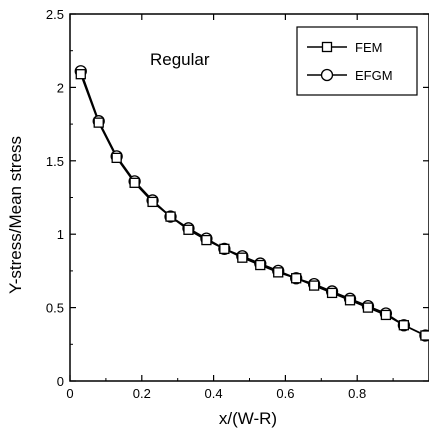 The image size is (429, 432). Describe the element at coordinates (142, 393) in the screenshot. I see `x-tick-label: 0.2` at that location.